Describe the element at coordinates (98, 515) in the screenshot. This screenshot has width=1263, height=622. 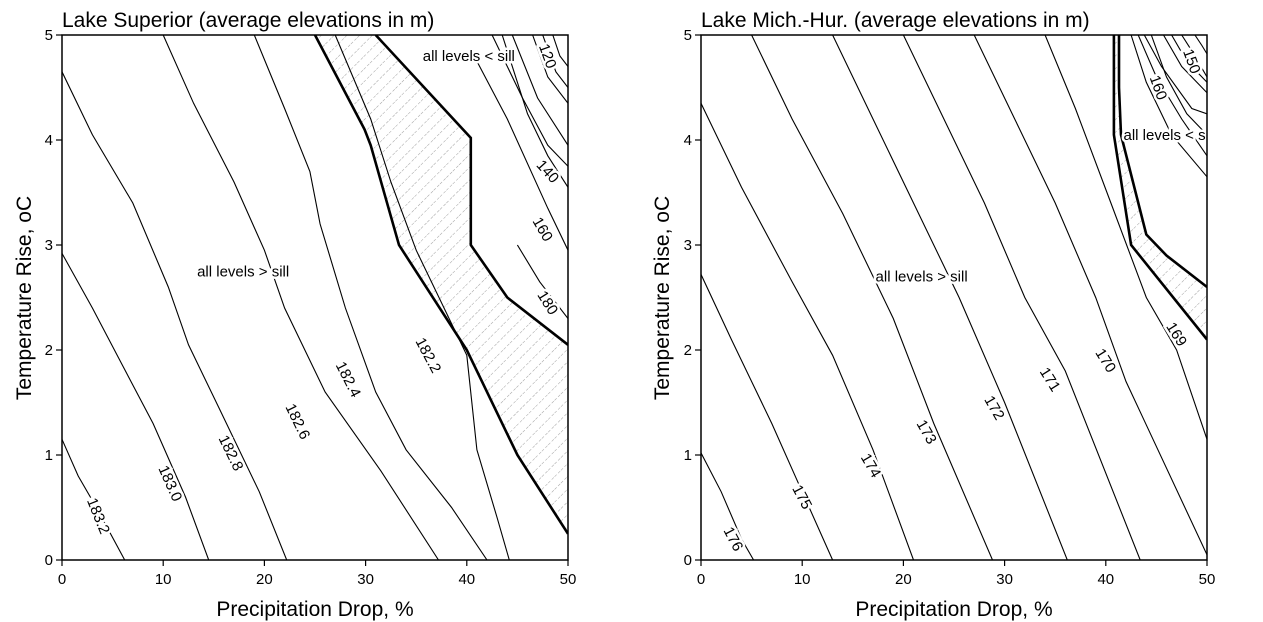
I see `contour-label: 183.2` at that location.